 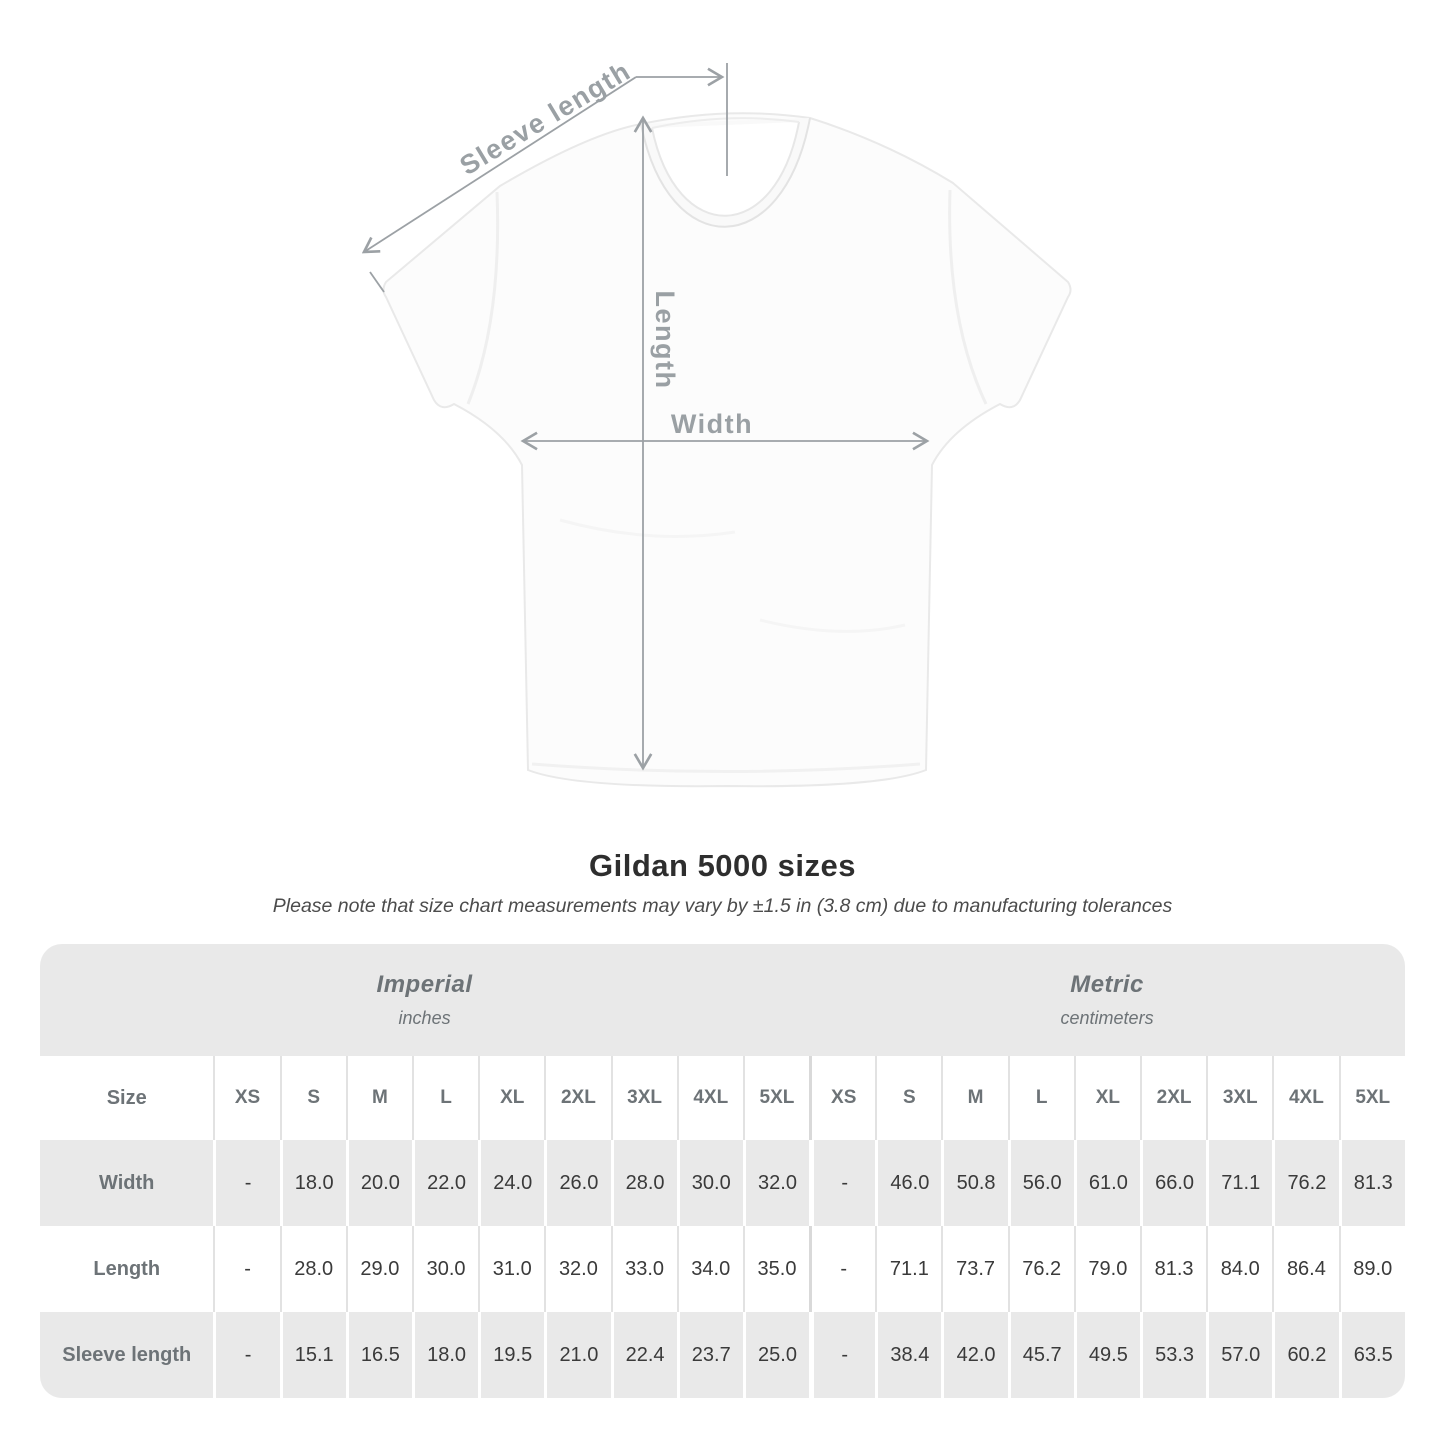 What do you see at coordinates (709, 1355) in the screenshot?
I see `sleeve-length-value-cell: 23.7` at bounding box center [709, 1355].